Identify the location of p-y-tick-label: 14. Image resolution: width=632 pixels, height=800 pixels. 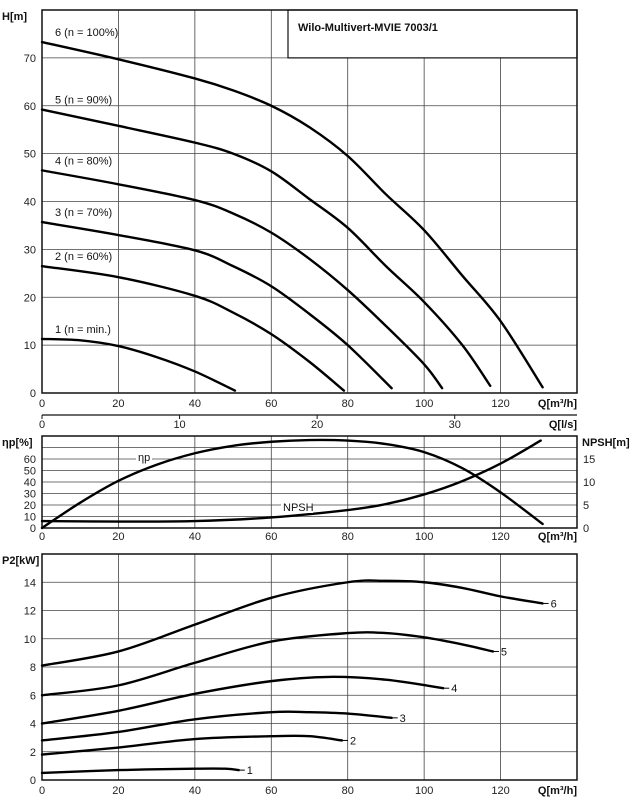
(30, 583).